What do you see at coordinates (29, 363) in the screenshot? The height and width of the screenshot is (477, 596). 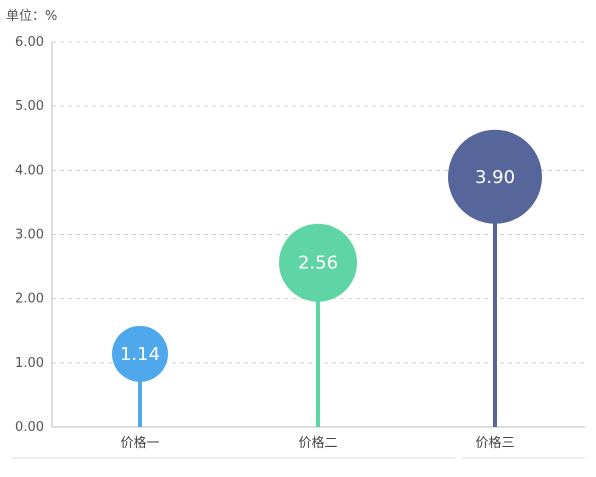 I see `y-tick-label: 1.00` at bounding box center [29, 363].